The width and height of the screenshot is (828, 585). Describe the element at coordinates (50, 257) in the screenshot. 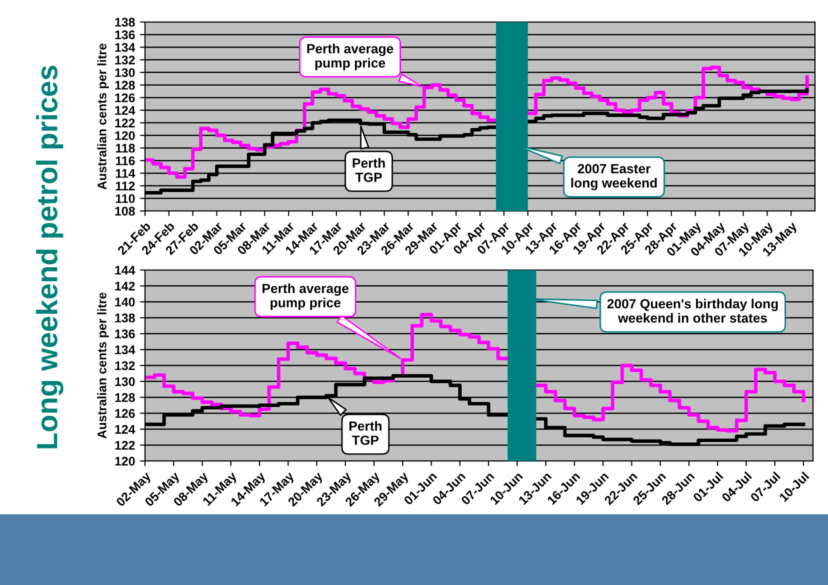

I see `text: Long weekend petrol prices` at that location.